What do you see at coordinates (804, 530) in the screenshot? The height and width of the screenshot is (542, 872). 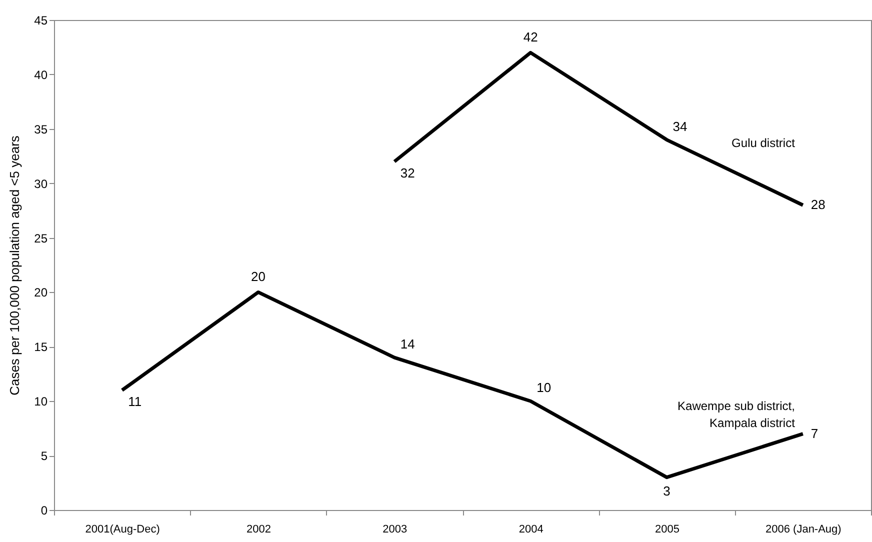 I see `x-tick-label: 2006 (Jan-Aug)` at bounding box center [804, 530].